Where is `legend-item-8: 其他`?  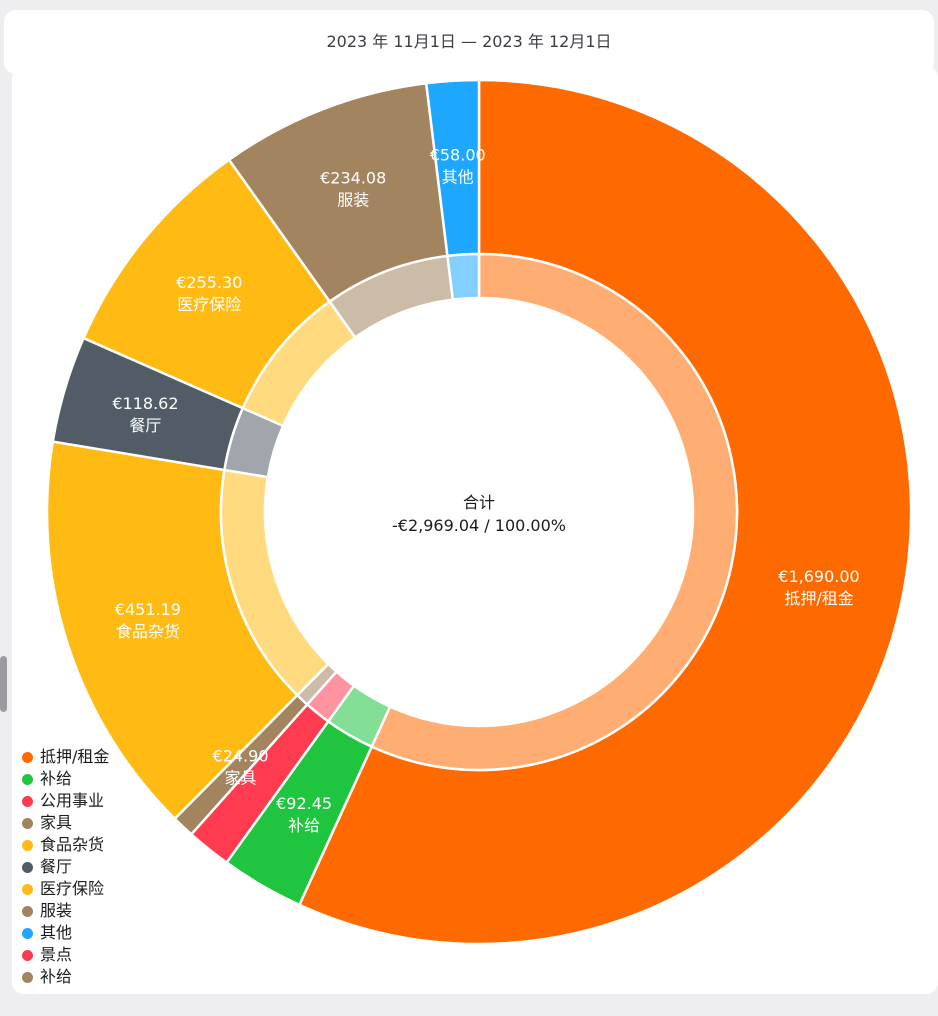 legend-item-8: 其他 is located at coordinates (65, 933).